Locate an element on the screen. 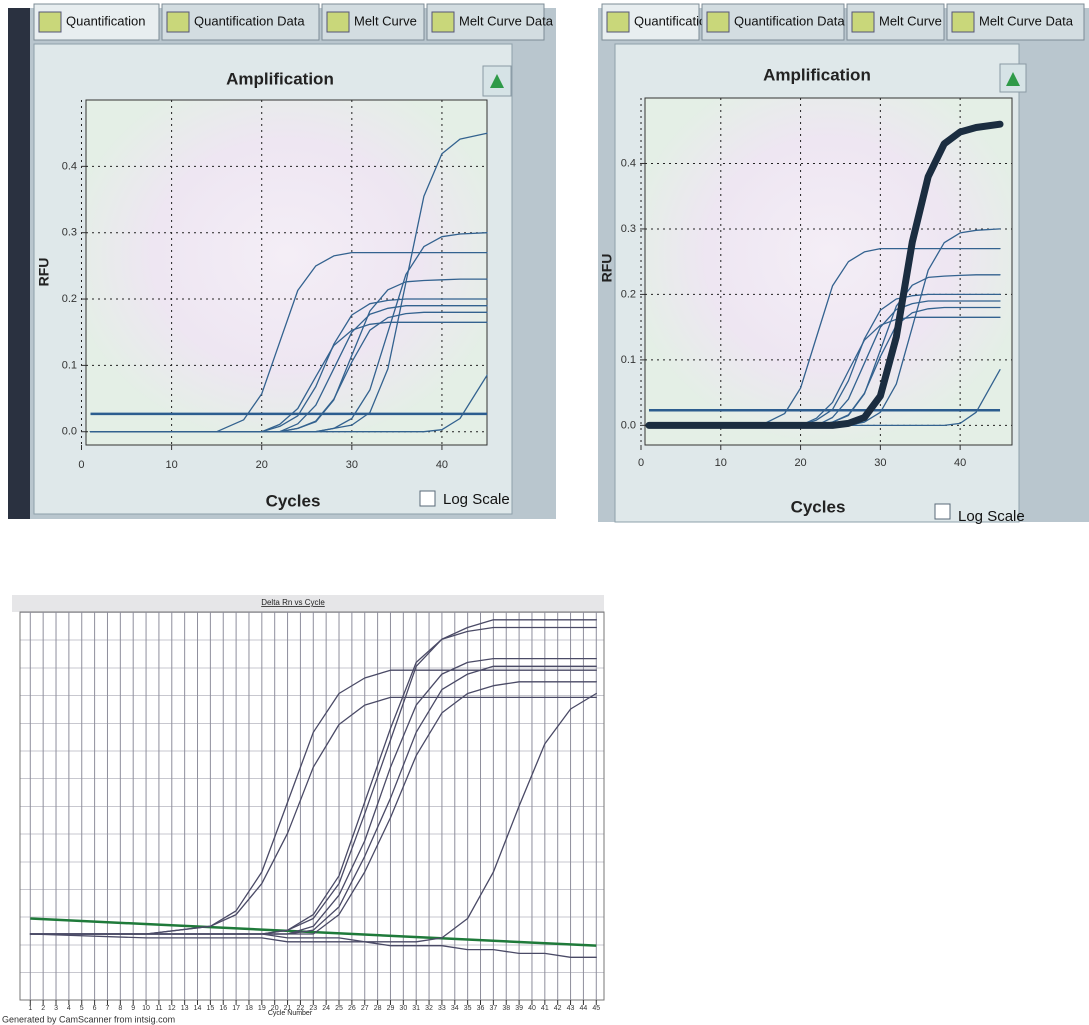  x-tick-label: 45 is located at coordinates (596, 1008).